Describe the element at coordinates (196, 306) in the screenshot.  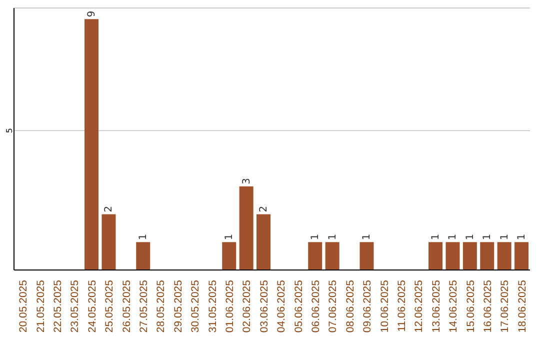
I see `x-tick-label: 30.05.2025` at that location.